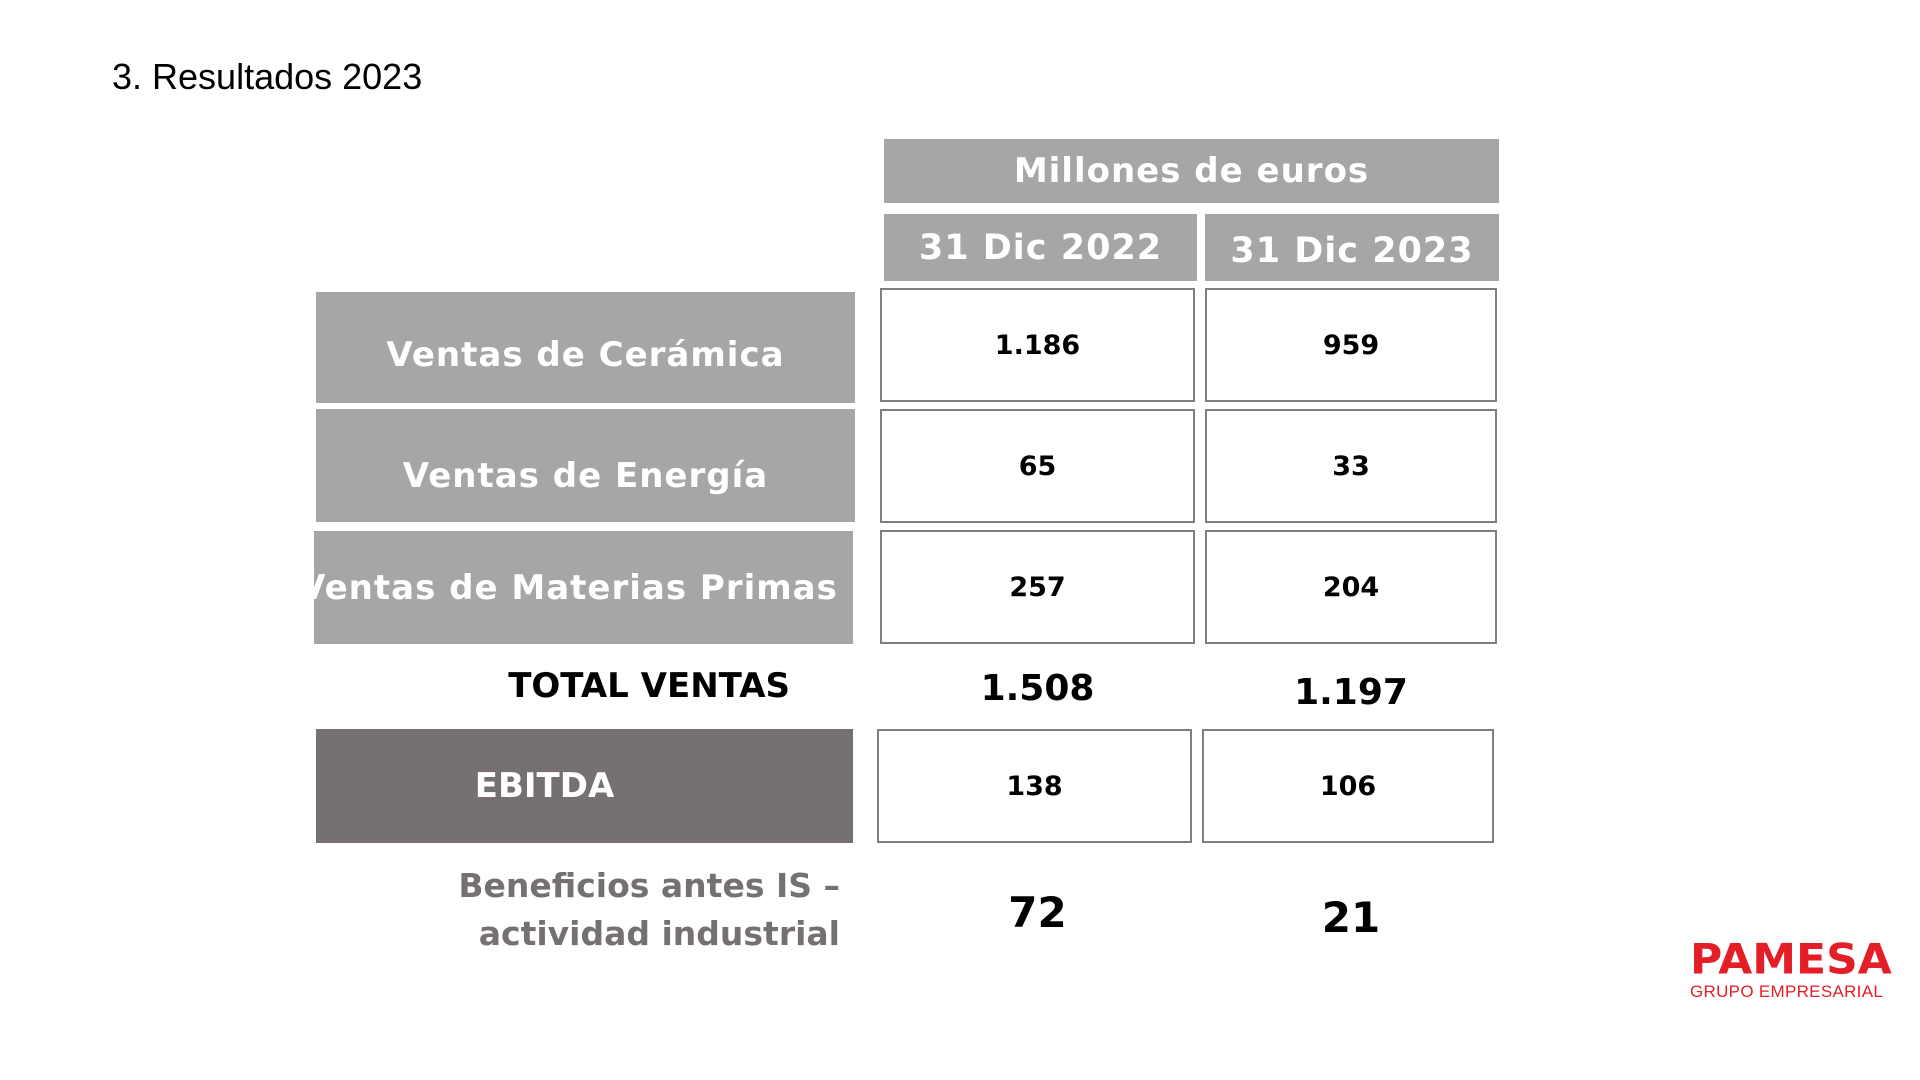 The height and width of the screenshot is (1080, 1920). What do you see at coordinates (1037, 912) in the screenshot?
I see `beneficios-2022: 72` at bounding box center [1037, 912].